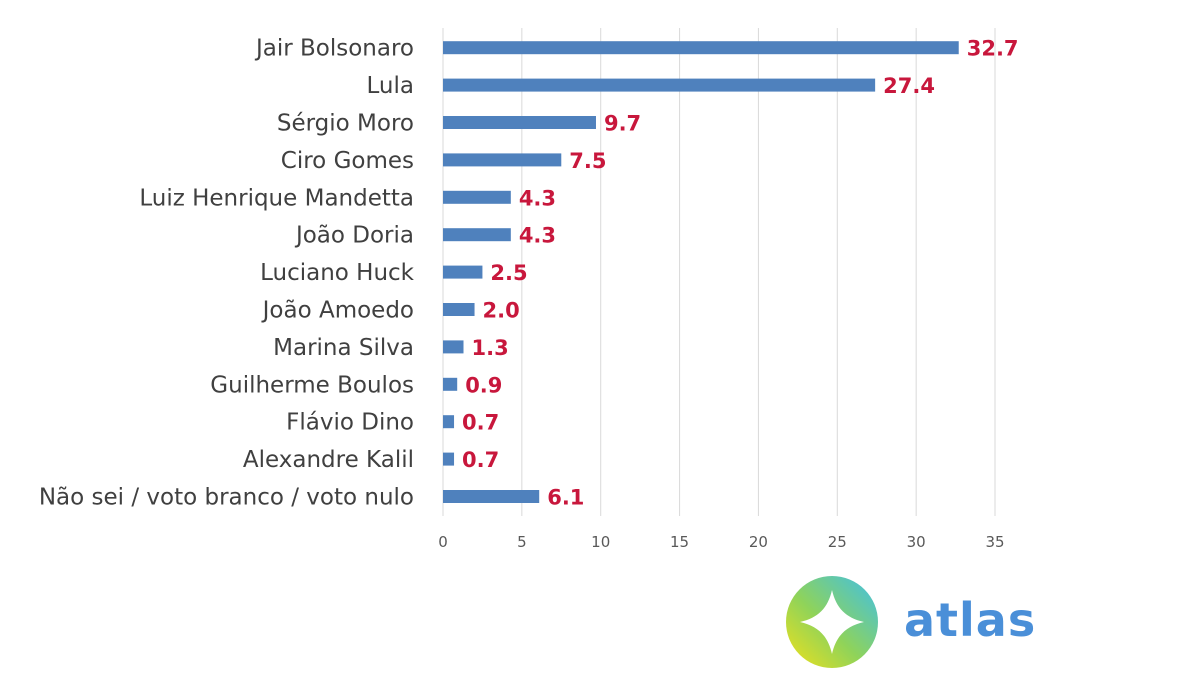 This screenshot has width=1200, height=695. Describe the element at coordinates (276, 198) in the screenshot. I see `category-label-4: Luiz Henrique Mandetta` at that location.